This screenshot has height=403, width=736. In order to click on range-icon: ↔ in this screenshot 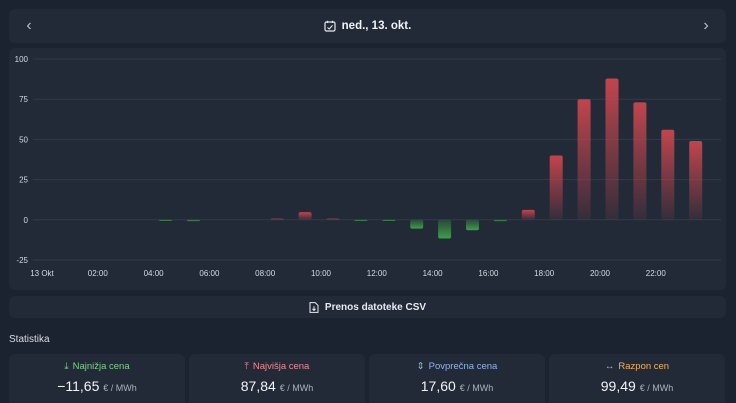, I will do `click(609, 366)`.